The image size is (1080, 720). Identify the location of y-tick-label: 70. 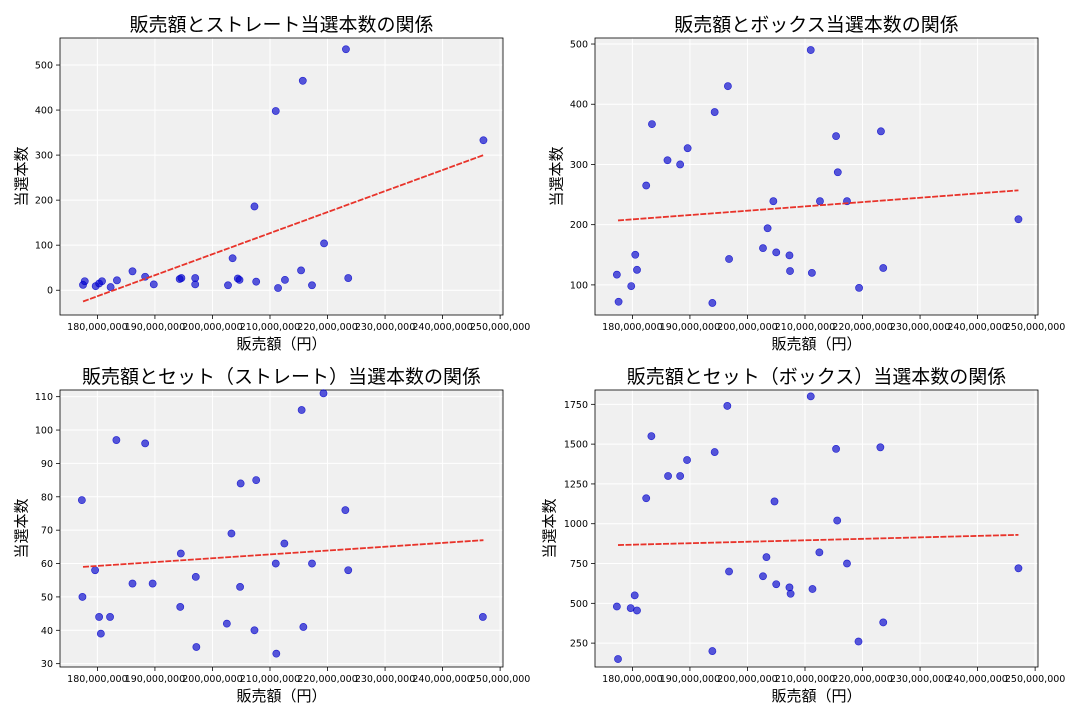
(47, 531).